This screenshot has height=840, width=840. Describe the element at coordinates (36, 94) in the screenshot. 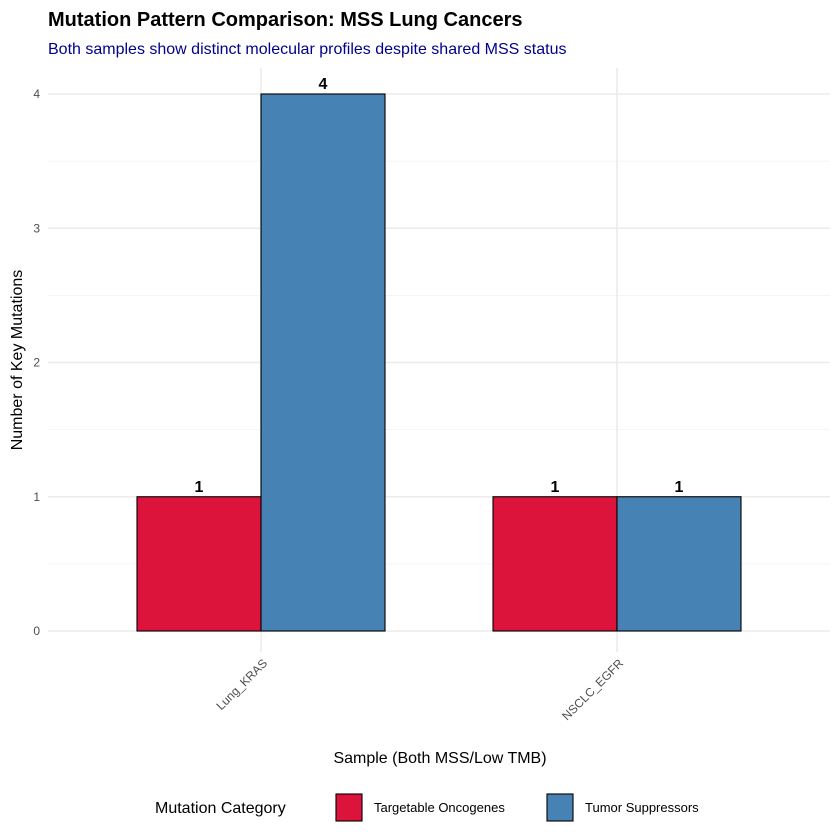

I see `y-tick-label: 4` at that location.